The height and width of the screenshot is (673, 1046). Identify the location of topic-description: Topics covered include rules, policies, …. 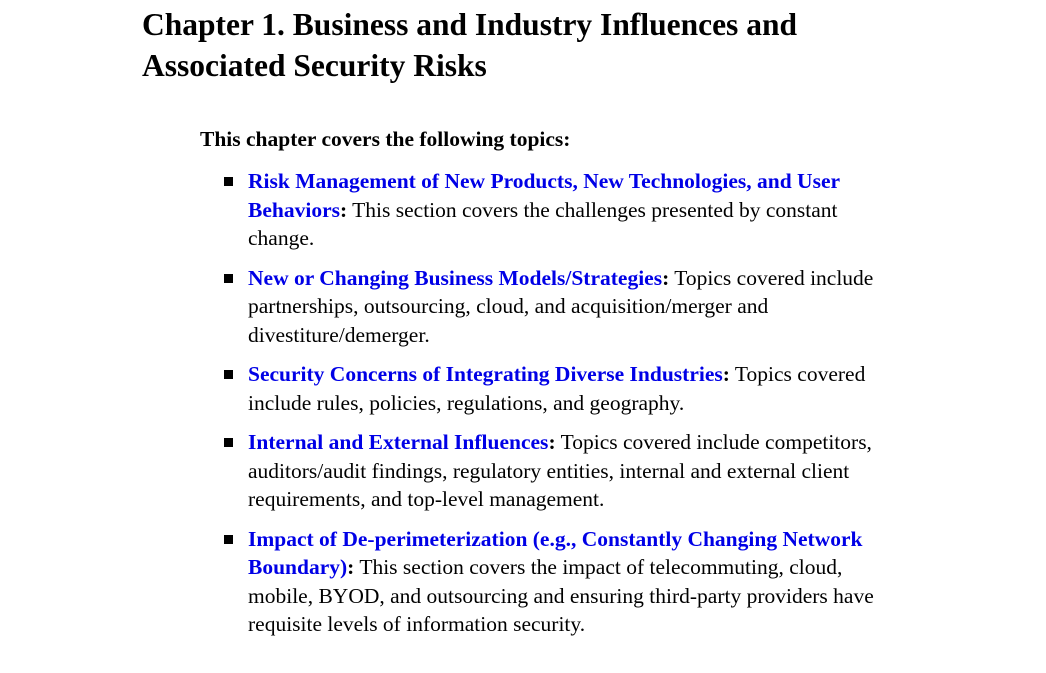
(557, 388).